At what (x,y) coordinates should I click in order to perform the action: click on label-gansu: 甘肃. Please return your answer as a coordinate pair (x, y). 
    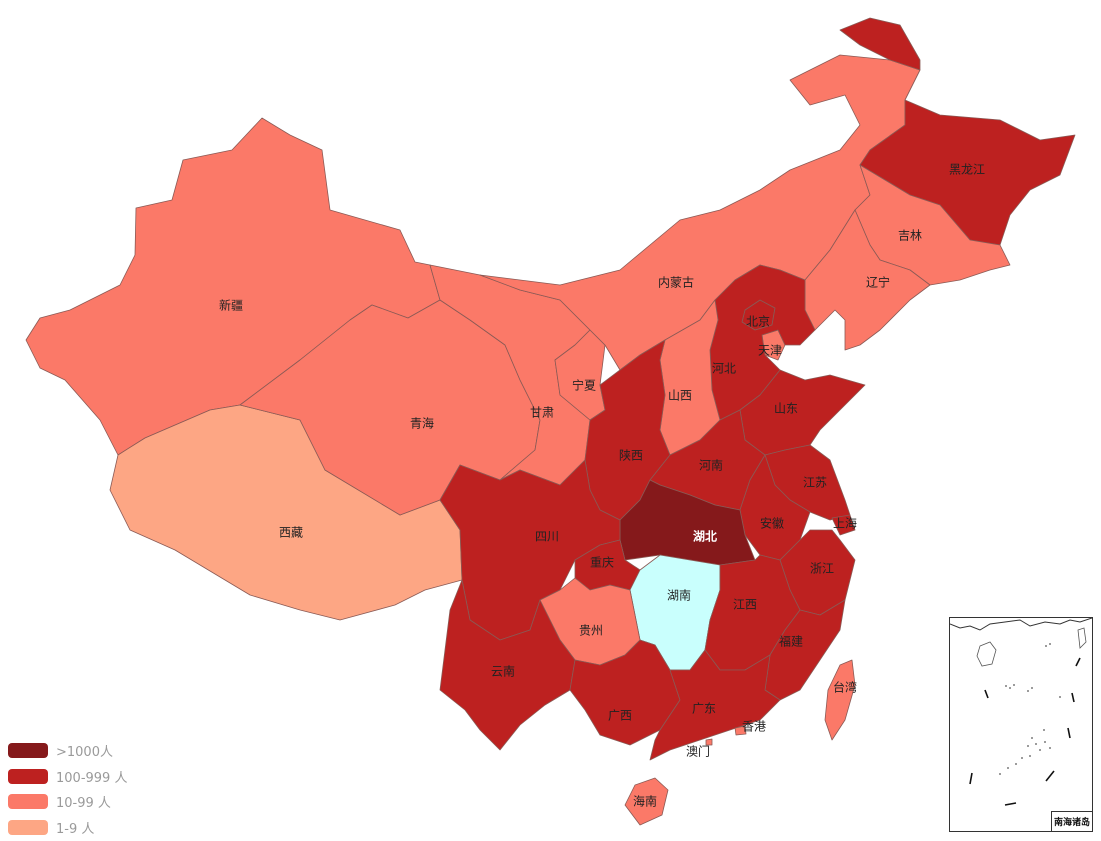
    Looking at the image, I should click on (542, 413).